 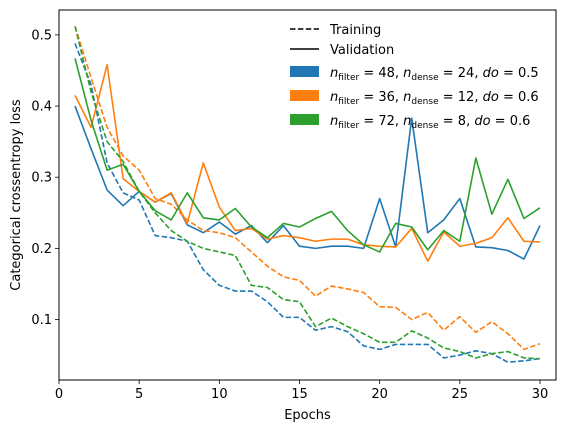 I want to click on legend-config-1-swatch, so click(x=304, y=71).